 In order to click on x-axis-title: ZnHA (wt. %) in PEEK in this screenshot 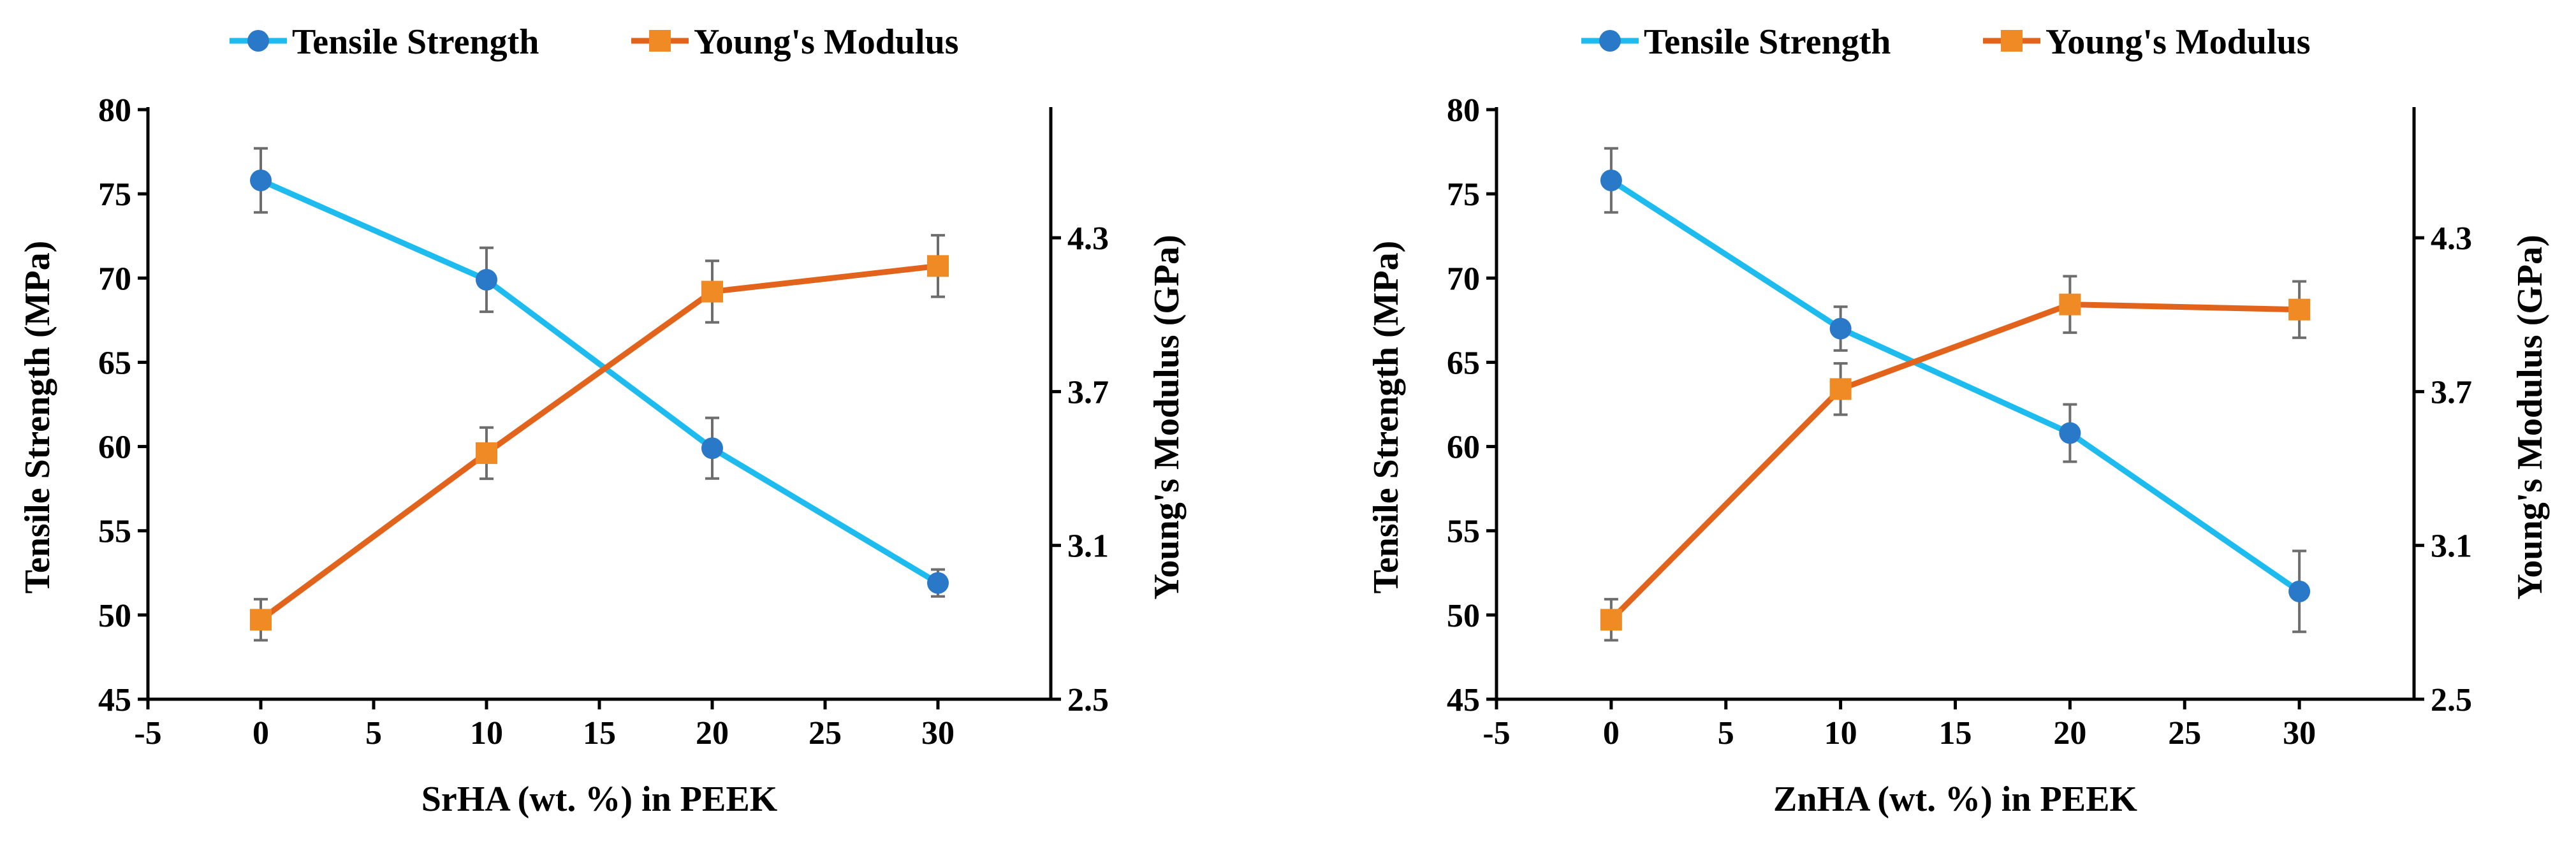, I will do `click(1955, 799)`.